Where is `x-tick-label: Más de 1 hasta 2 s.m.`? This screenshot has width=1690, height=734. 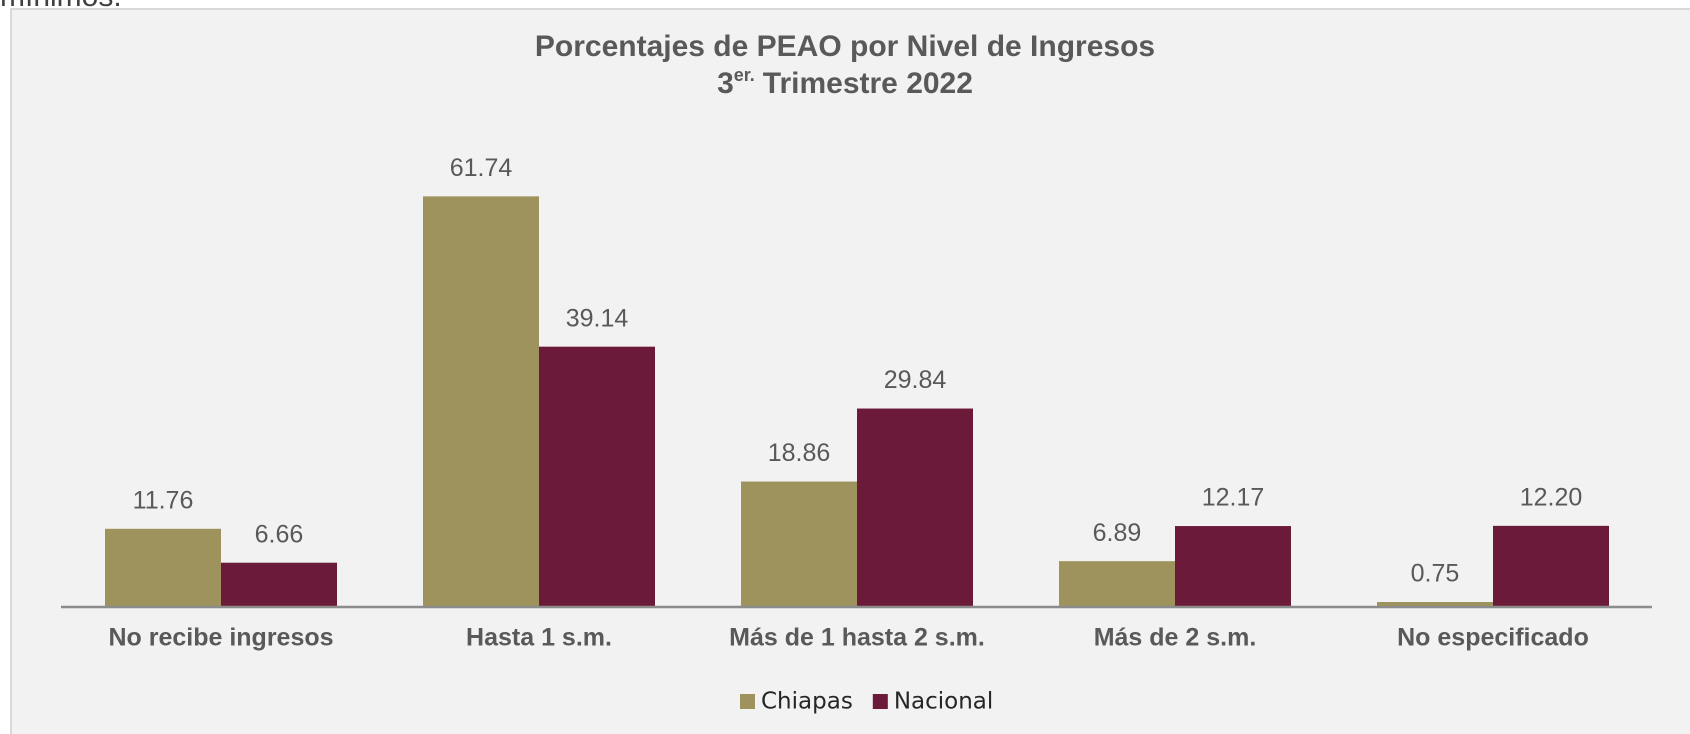 x-tick-label: Más de 1 hasta 2 s.m. is located at coordinates (857, 638).